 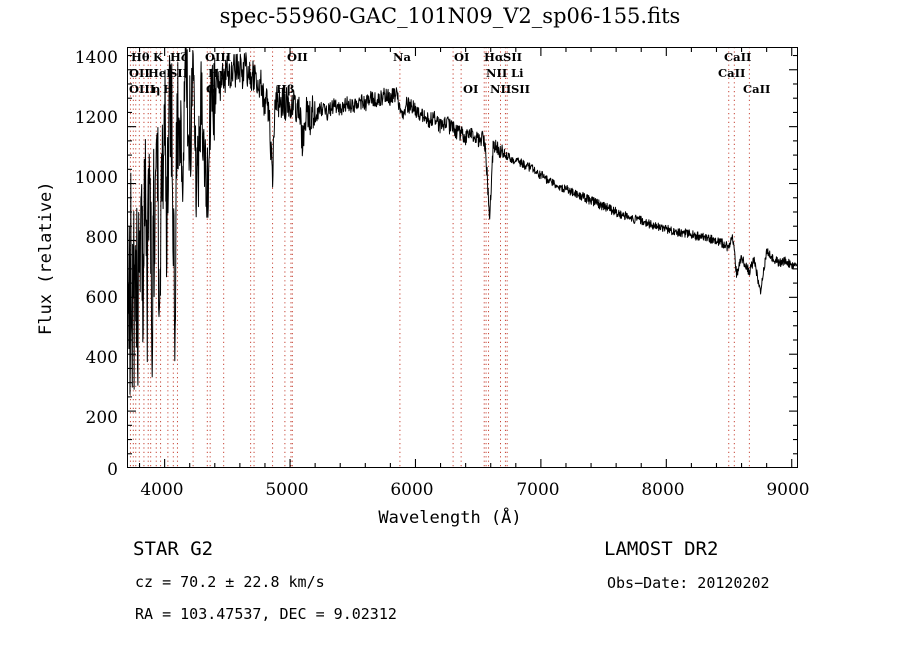 I want to click on spectral-line-label: G, so click(x=211, y=89).